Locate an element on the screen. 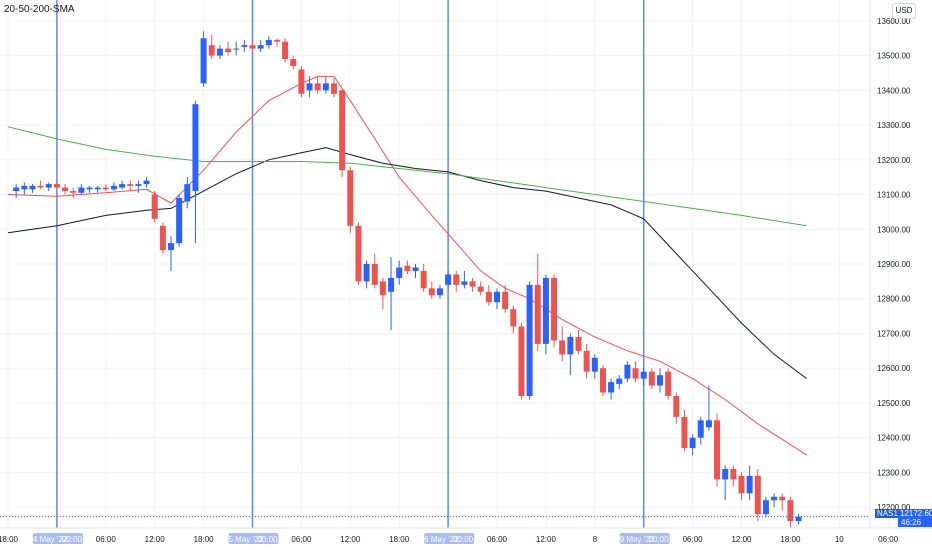 The image size is (932, 550). last-price-label: 12172.60 is located at coordinates (915, 513).